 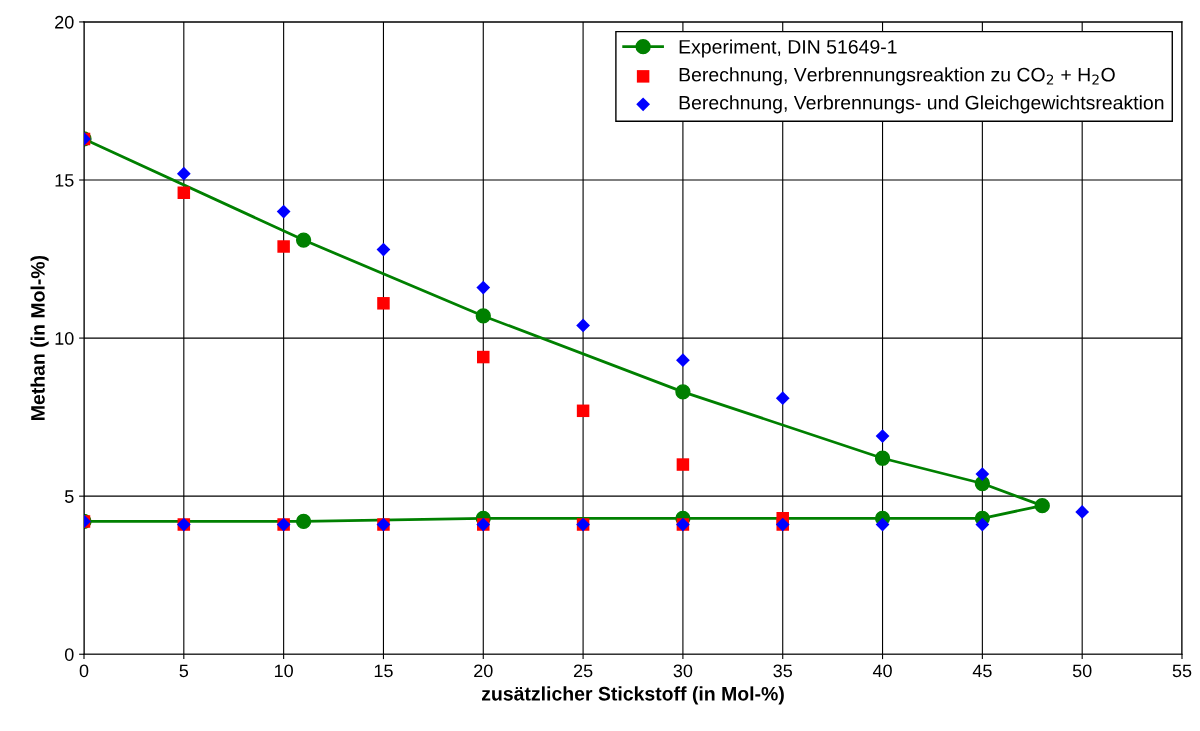 I want to click on y-tick-label: 0, so click(x=69, y=654).